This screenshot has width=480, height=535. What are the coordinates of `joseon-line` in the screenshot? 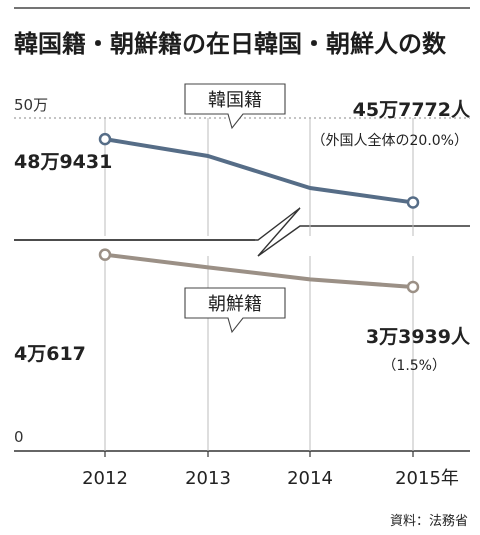 It's located at (259, 270).